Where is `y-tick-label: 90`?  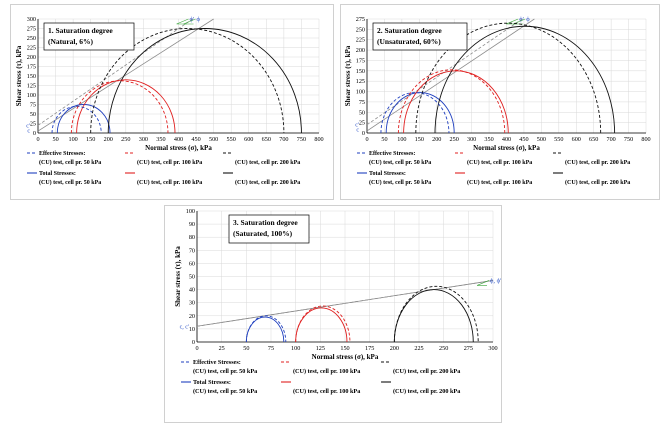 y-tick-label: 90 is located at coordinates (192, 224).